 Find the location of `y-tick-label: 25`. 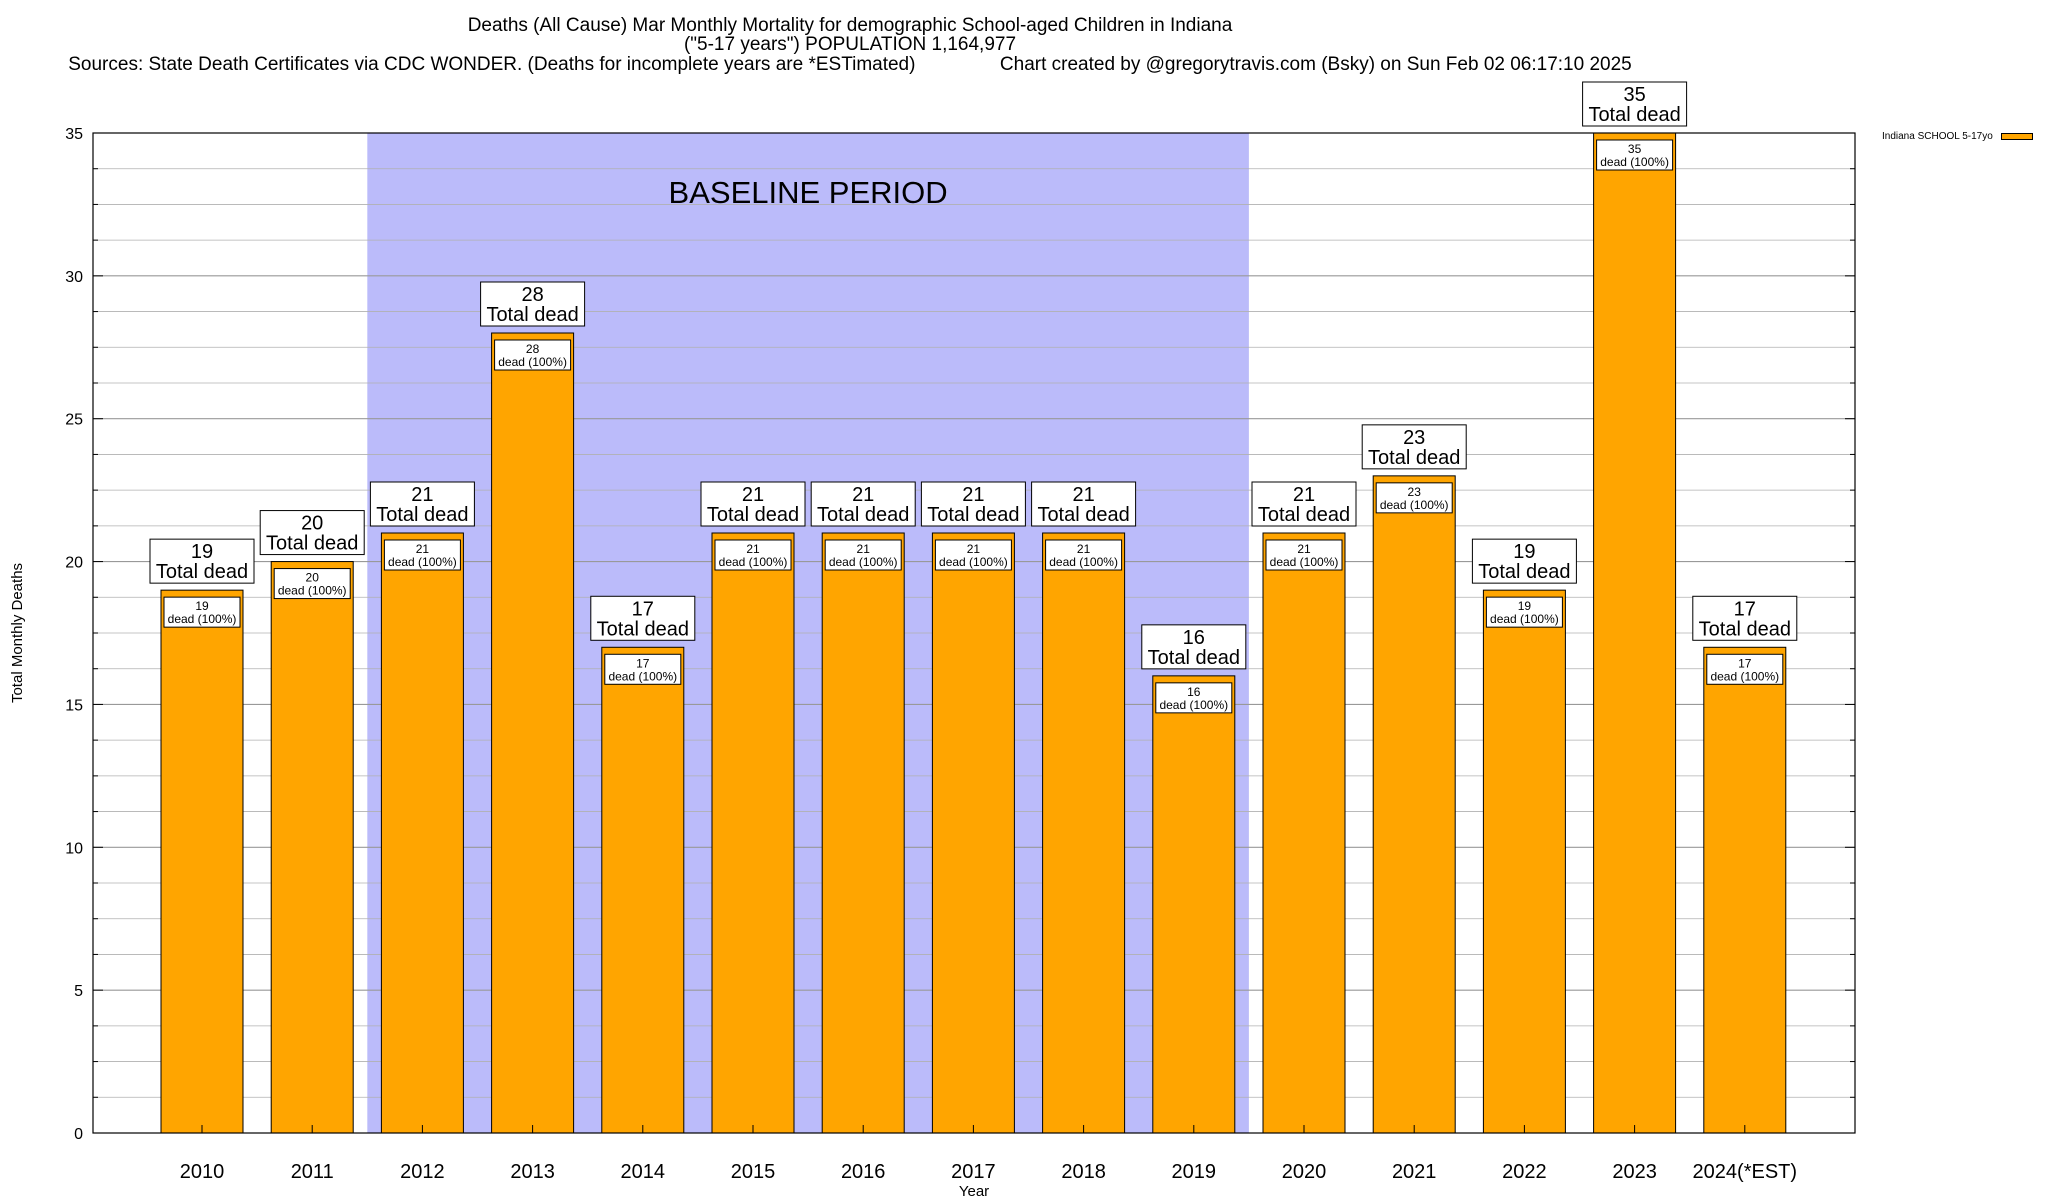

y-tick-label: 25 is located at coordinates (74, 420).